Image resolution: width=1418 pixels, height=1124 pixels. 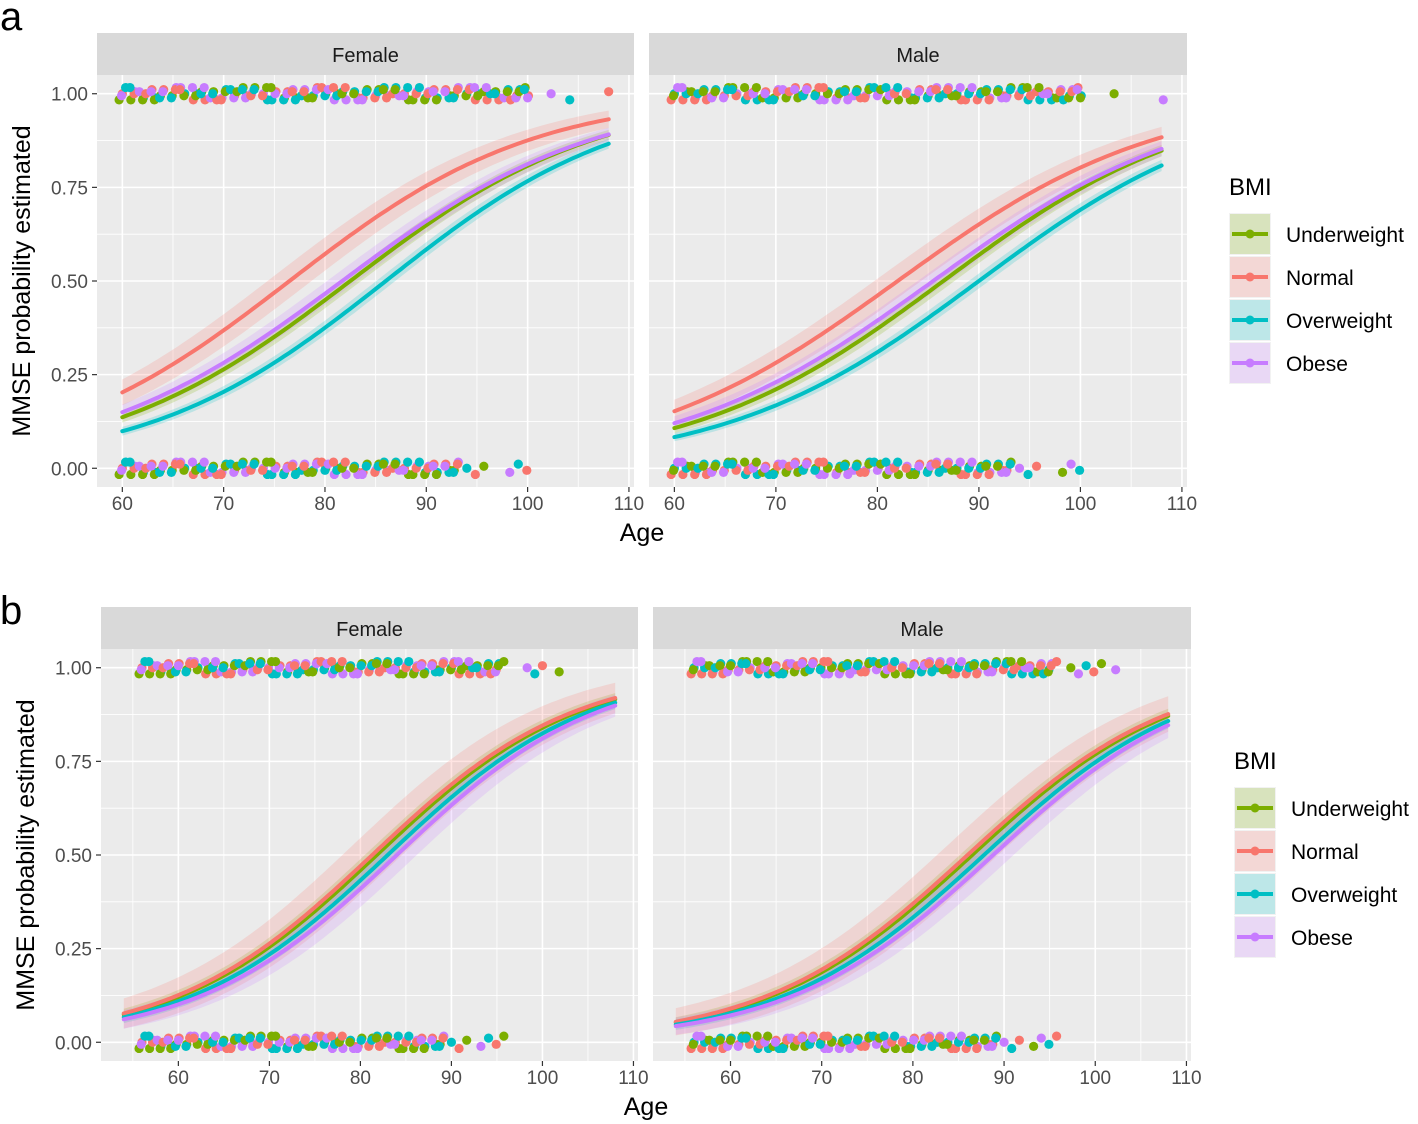 What do you see at coordinates (69, 95) in the screenshot?
I see `y-tick-label: 1.00` at bounding box center [69, 95].